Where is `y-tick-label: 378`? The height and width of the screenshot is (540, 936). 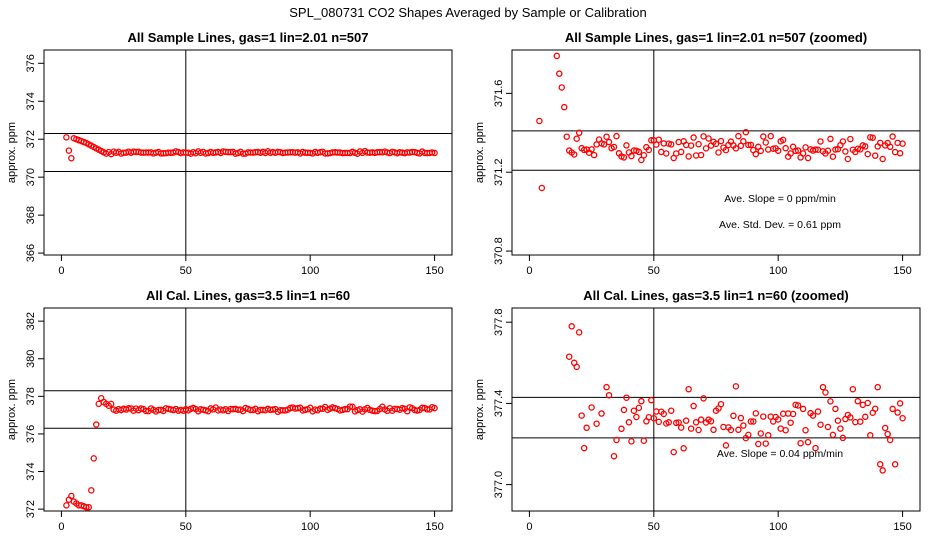
y-tick-label: 378 is located at coordinates (31, 396).